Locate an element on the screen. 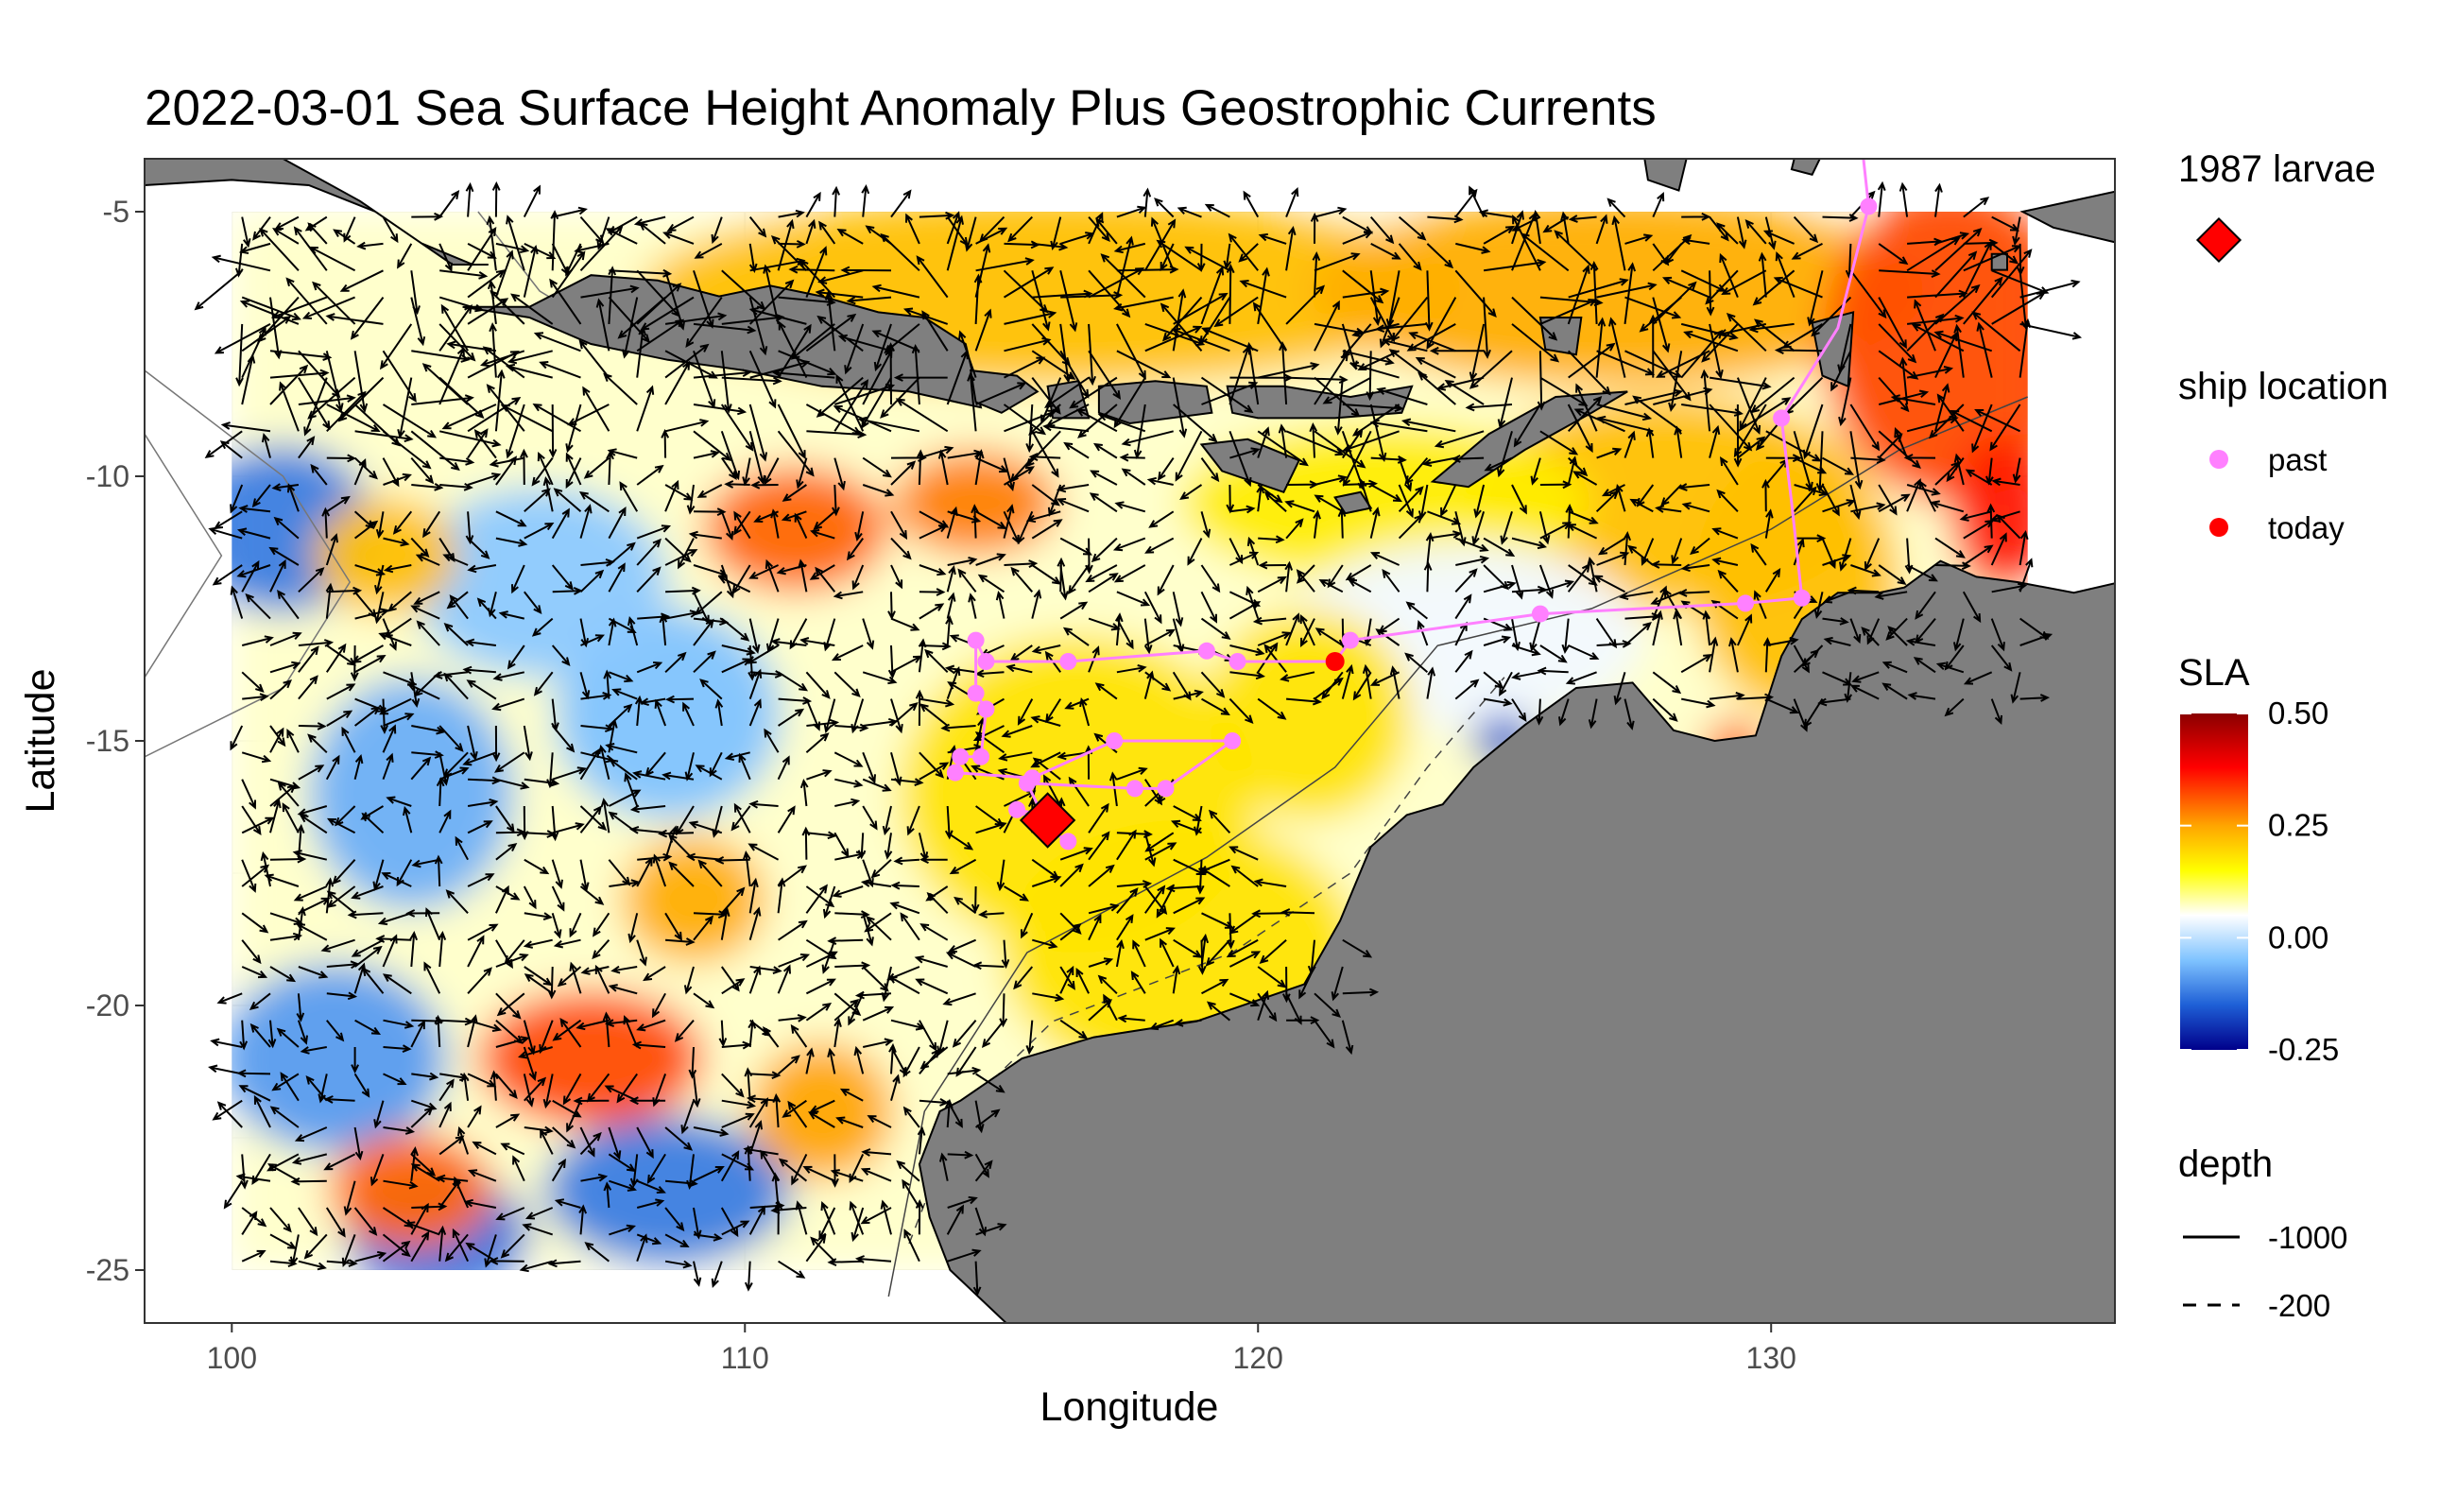 The image size is (2457, 1512). y-axis: -5-10-15-20-25 is located at coordinates (115, 741).